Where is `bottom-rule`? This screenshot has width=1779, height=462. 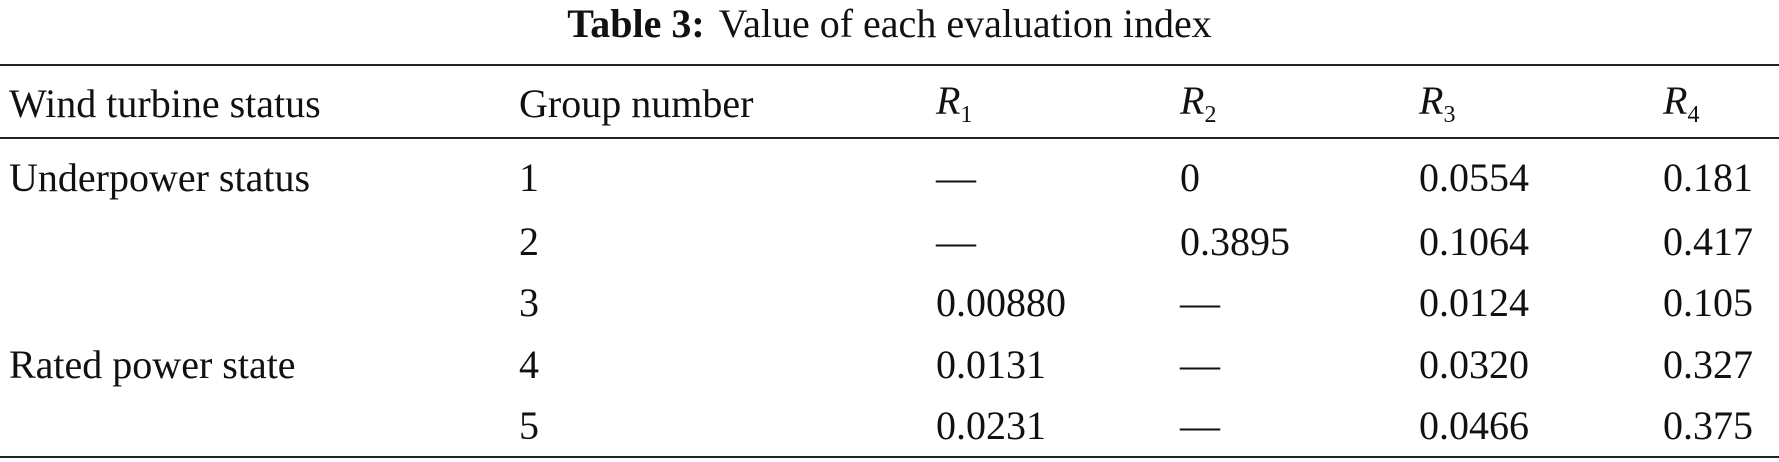 bottom-rule is located at coordinates (889, 457).